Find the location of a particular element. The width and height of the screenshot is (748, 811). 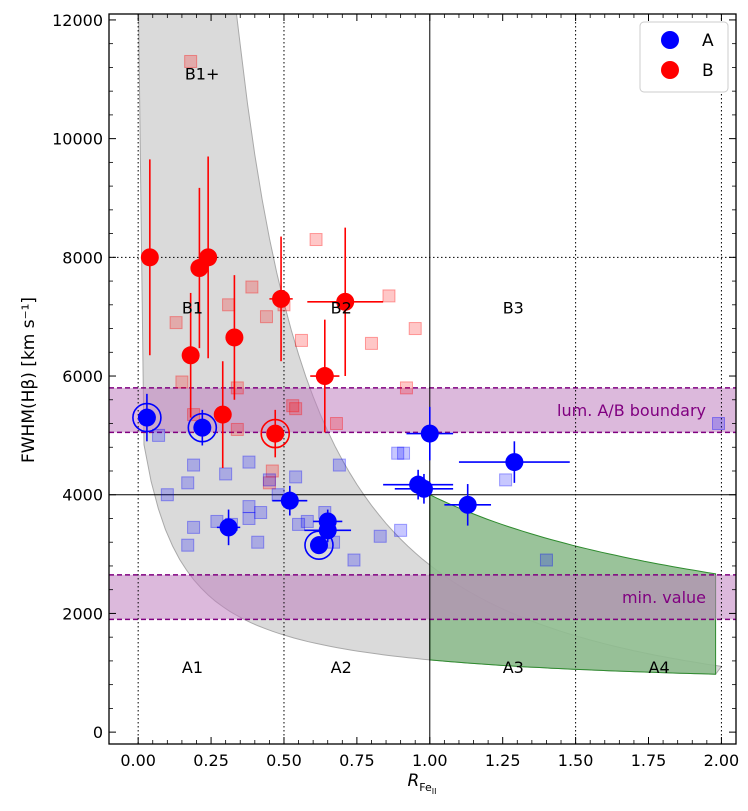

y-tick-label-6: 12000 is located at coordinates (77, 20).